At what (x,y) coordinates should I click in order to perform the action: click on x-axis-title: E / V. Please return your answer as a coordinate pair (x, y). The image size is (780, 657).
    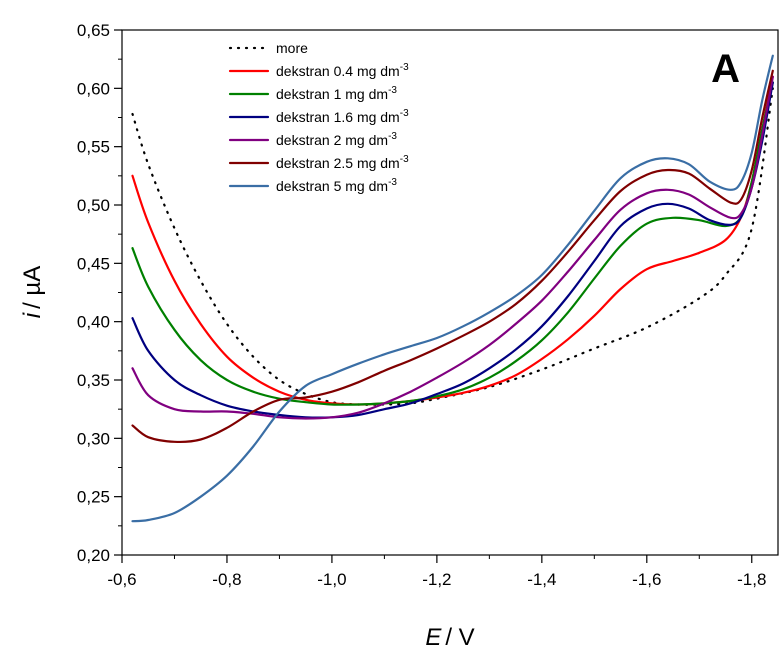
    Looking at the image, I should click on (449, 637).